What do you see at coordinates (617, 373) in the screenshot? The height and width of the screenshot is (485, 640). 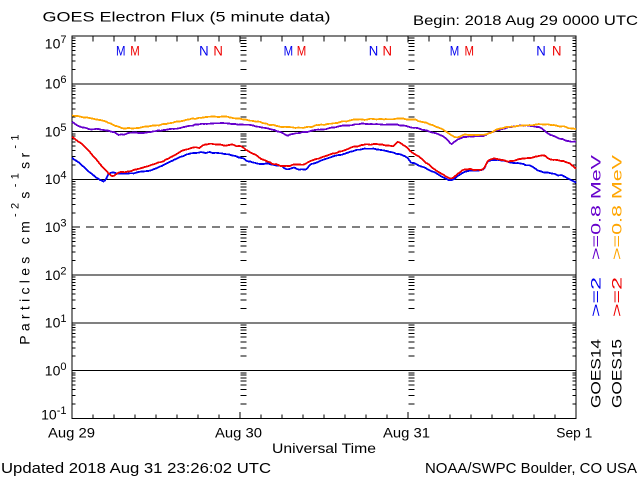 I see `svg-text: GOES15` at bounding box center [617, 373].